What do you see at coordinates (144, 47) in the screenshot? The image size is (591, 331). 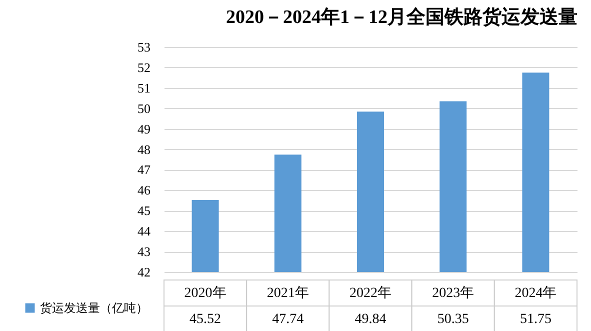 I see `y-tick-label: 53` at bounding box center [144, 47].